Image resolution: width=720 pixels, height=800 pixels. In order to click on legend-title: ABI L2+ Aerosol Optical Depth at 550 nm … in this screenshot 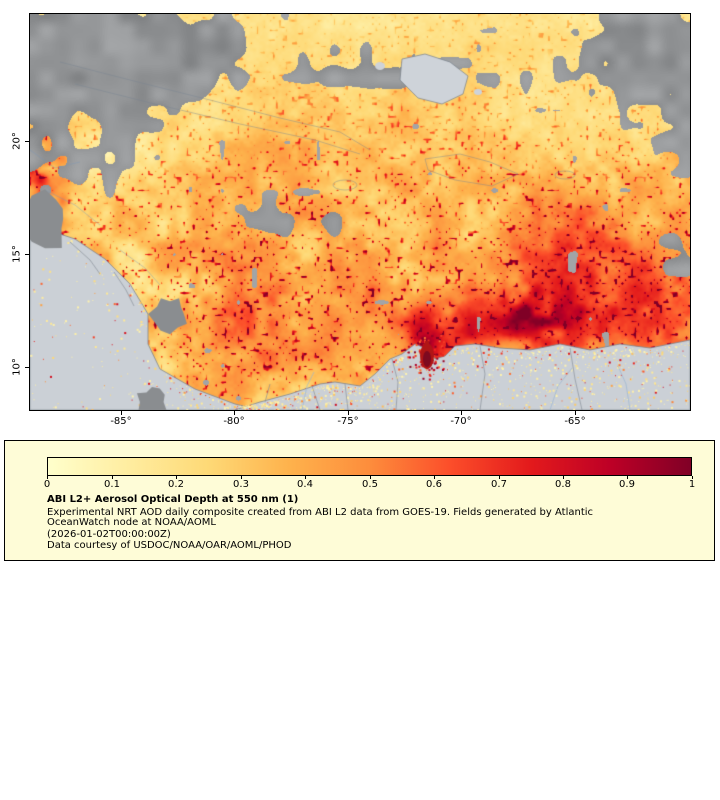, I will do `click(173, 499)`.